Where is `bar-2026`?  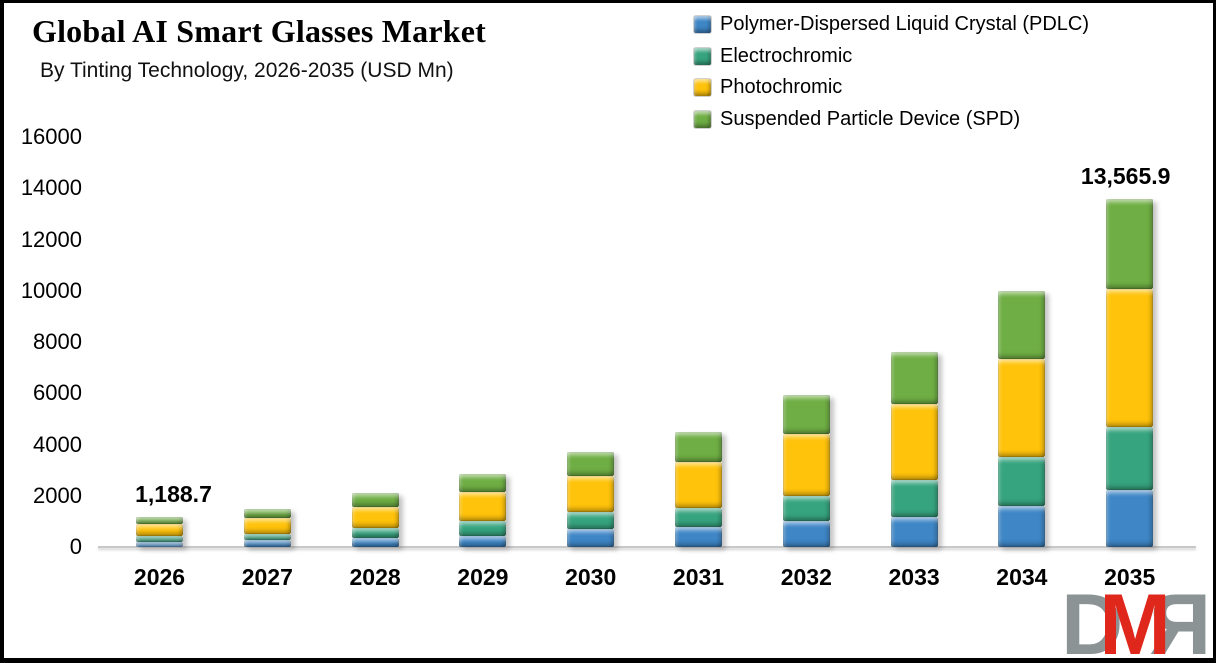 bar-2026 is located at coordinates (159, 531).